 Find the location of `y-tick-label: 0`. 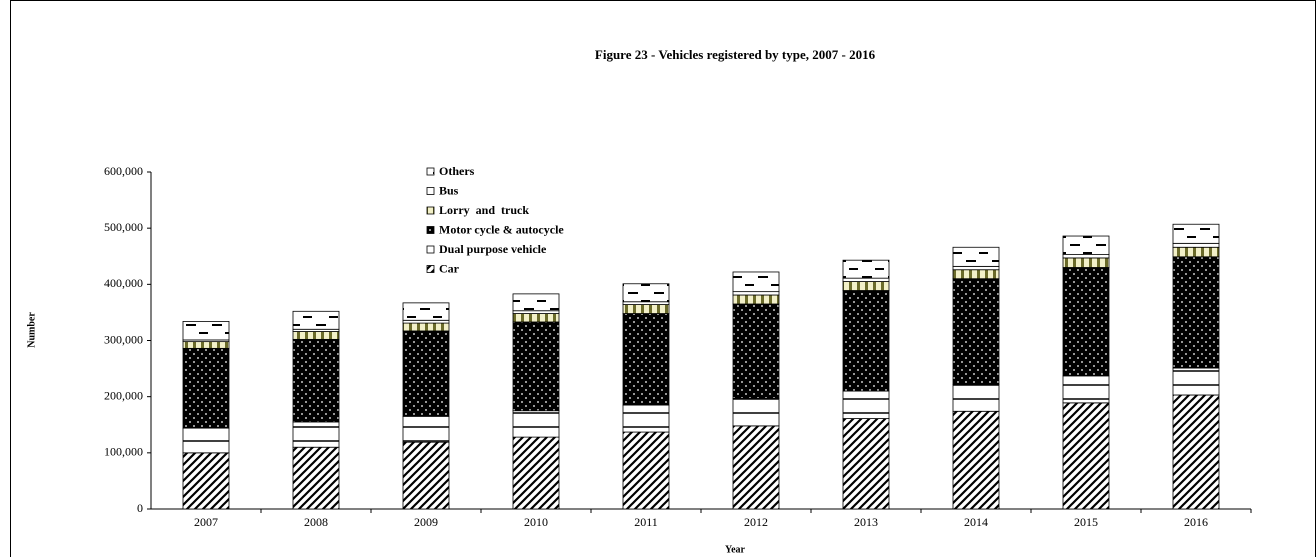

y-tick-label: 0 is located at coordinates (140, 508).